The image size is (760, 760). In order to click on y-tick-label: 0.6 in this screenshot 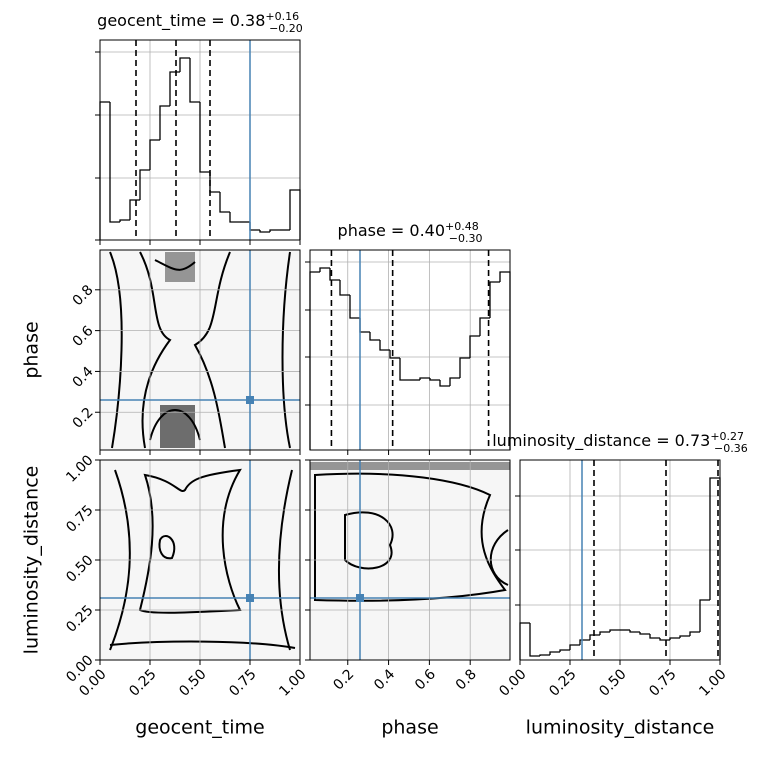, I will do `click(83, 336)`.